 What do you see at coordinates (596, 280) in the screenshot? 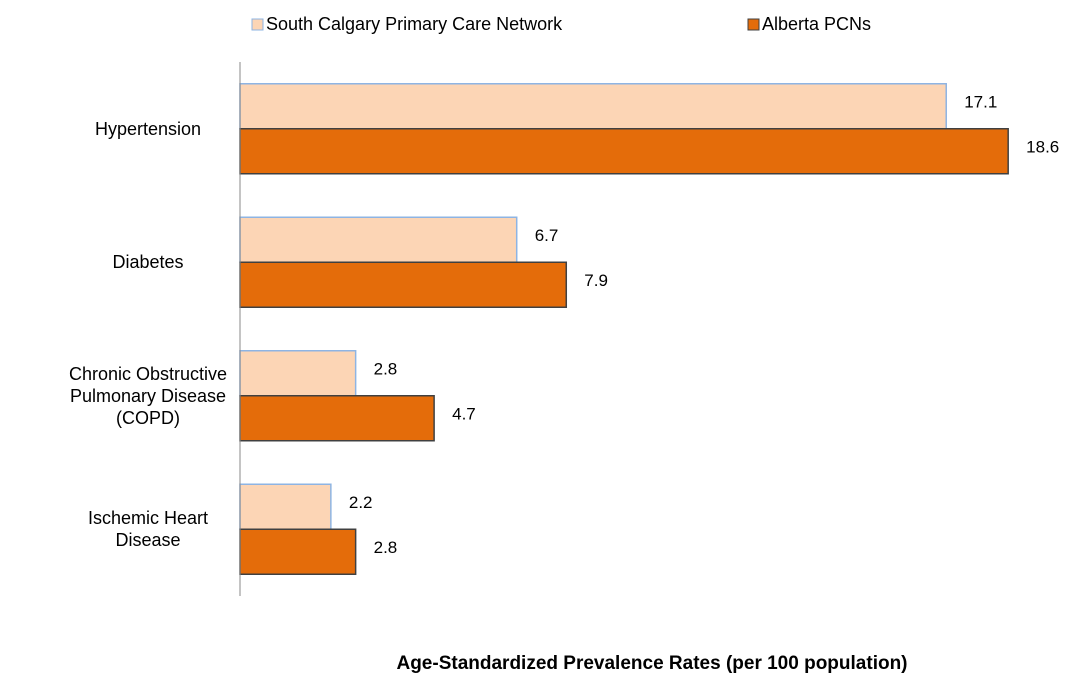
I see `value-label: 7.9` at bounding box center [596, 280].